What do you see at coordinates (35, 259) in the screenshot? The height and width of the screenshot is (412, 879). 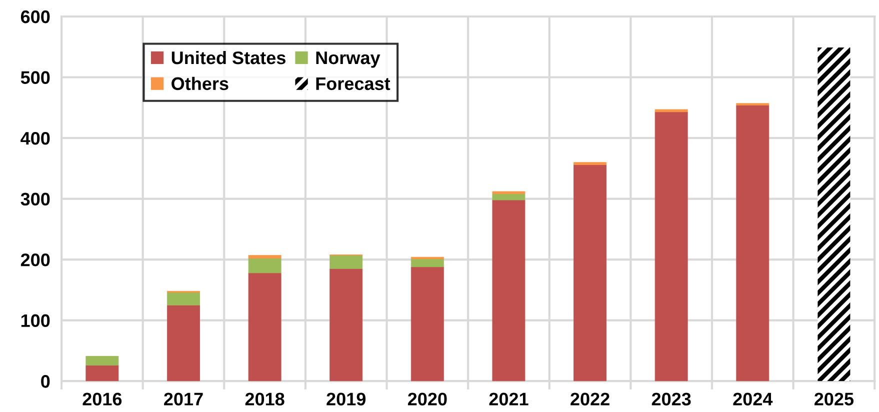 I see `y-tick-label: 200` at bounding box center [35, 259].